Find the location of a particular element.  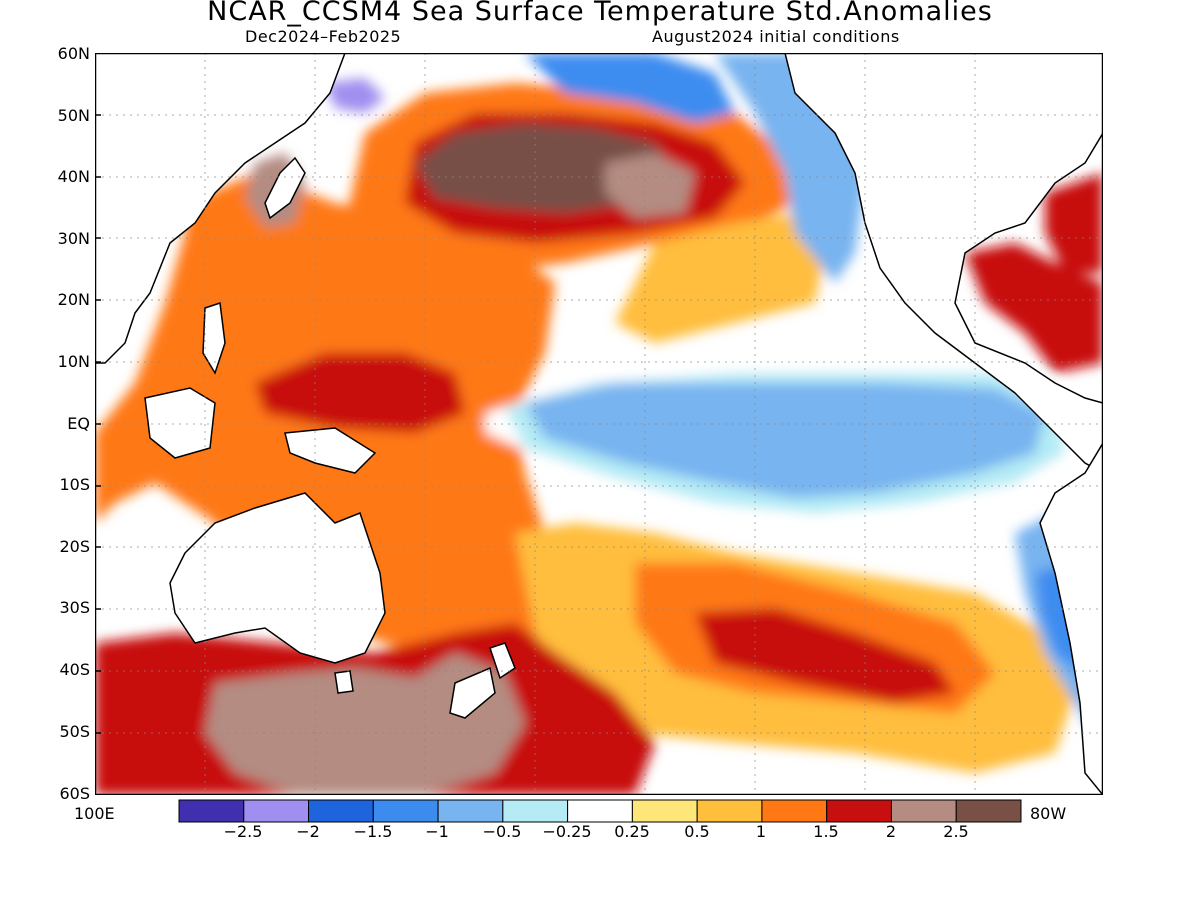

colorbar-label: −0.5 is located at coordinates (502, 831).